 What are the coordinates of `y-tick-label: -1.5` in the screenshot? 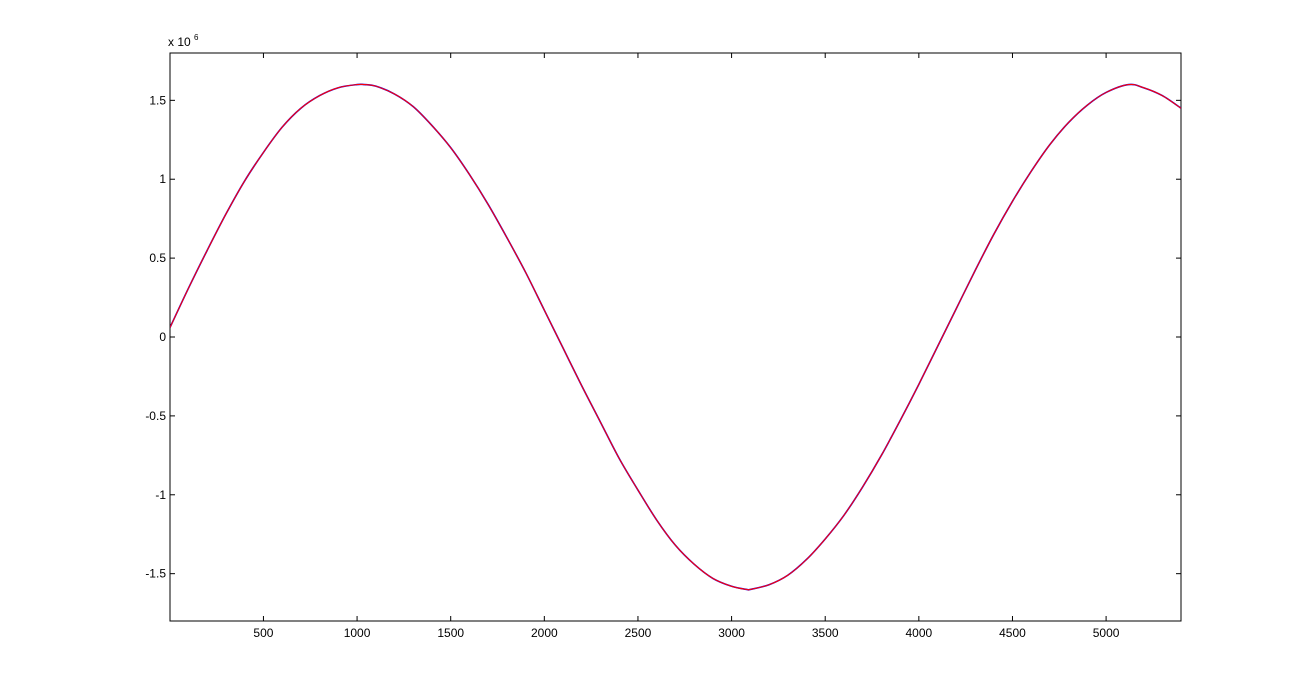 It's located at (155, 574).